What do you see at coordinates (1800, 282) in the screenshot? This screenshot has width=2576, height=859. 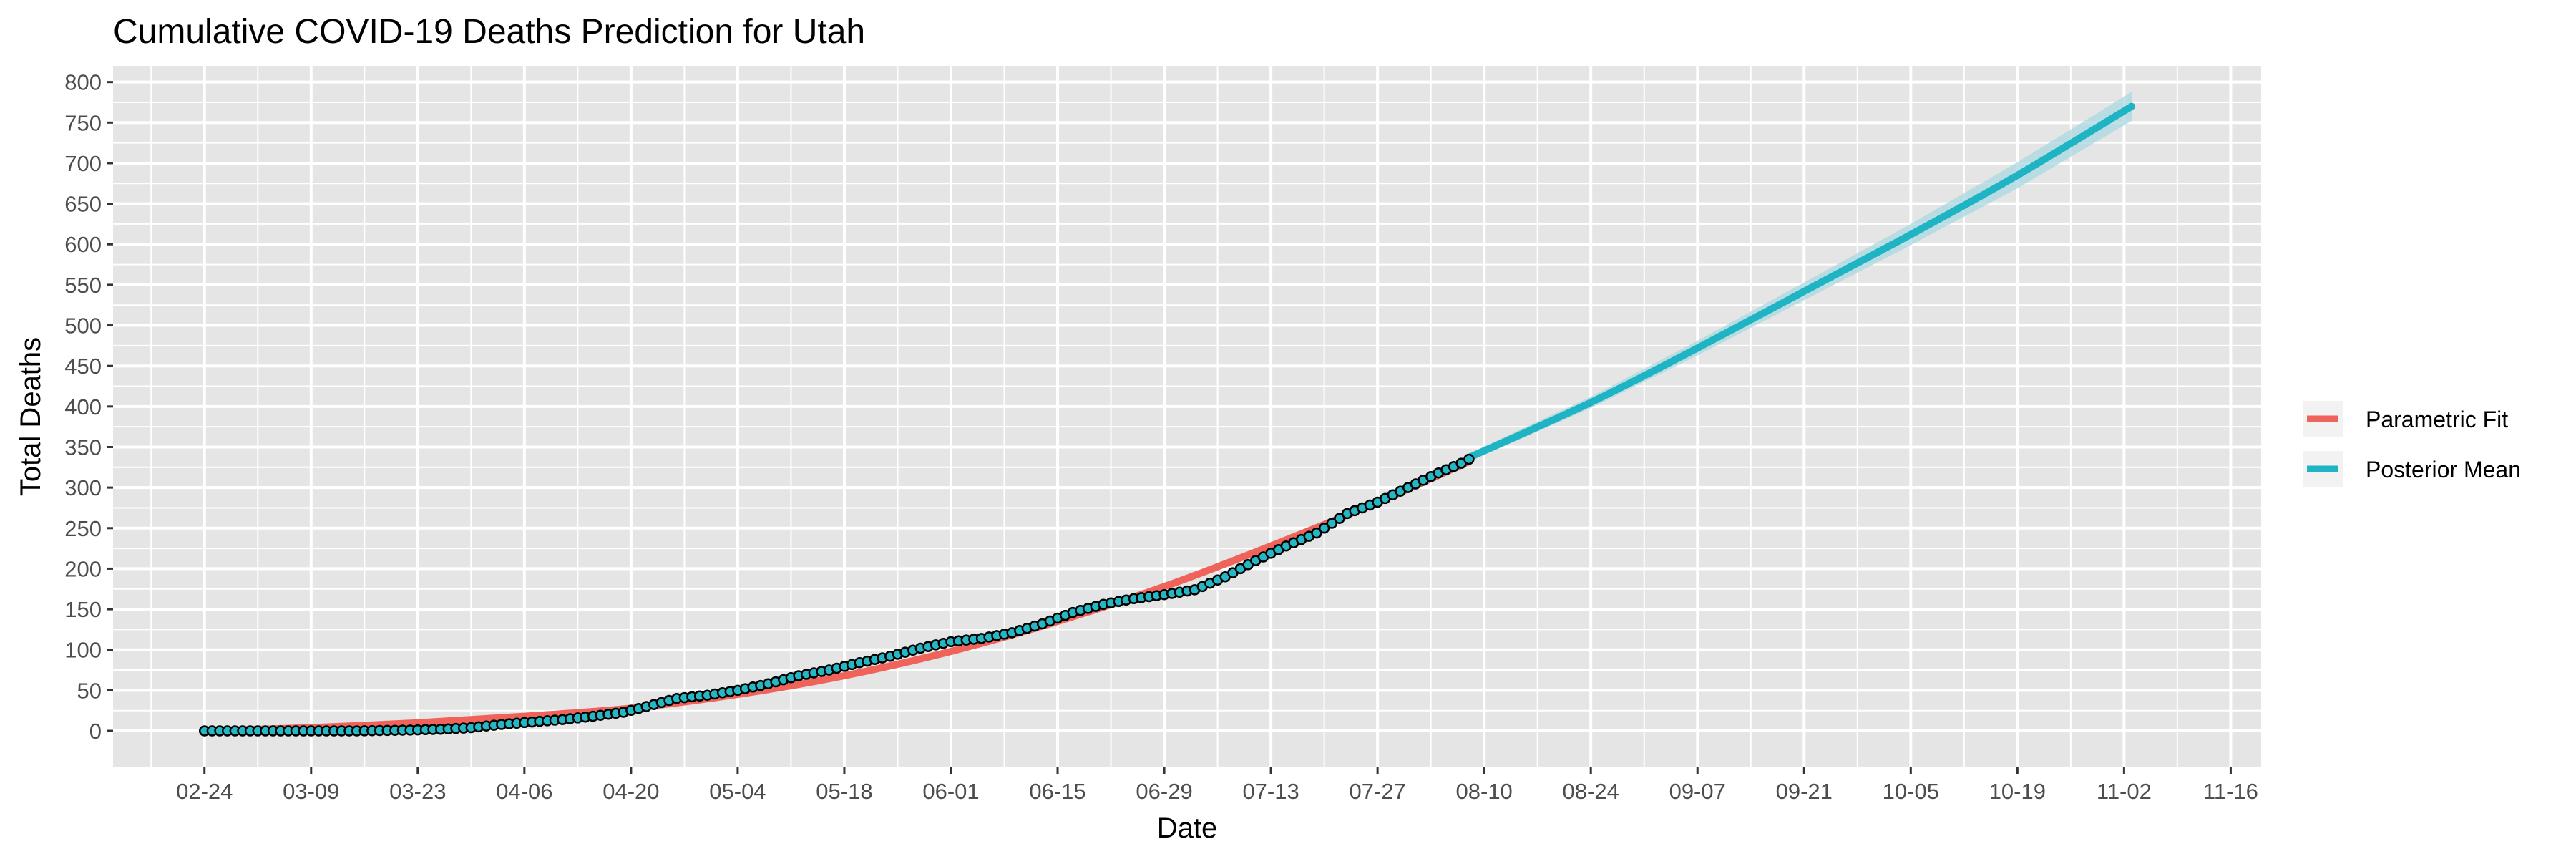 I see `posterior-mean-line` at bounding box center [1800, 282].